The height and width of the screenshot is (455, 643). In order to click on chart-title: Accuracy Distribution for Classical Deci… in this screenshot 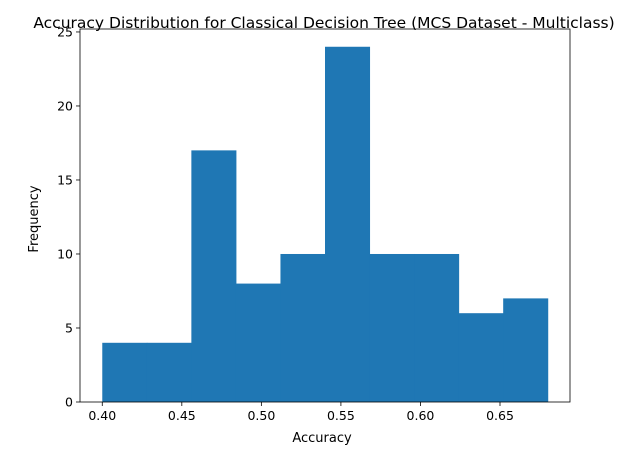, I will do `click(323, 23)`.